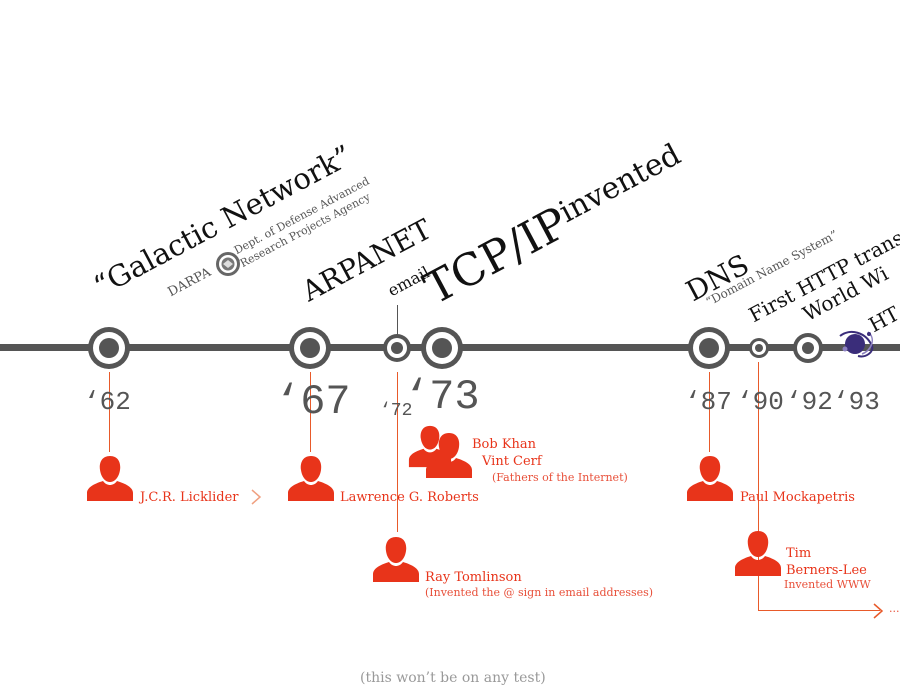  Describe the element at coordinates (453, 678) in the screenshot. I see `footer-note: (this won’t be on any test)` at that location.